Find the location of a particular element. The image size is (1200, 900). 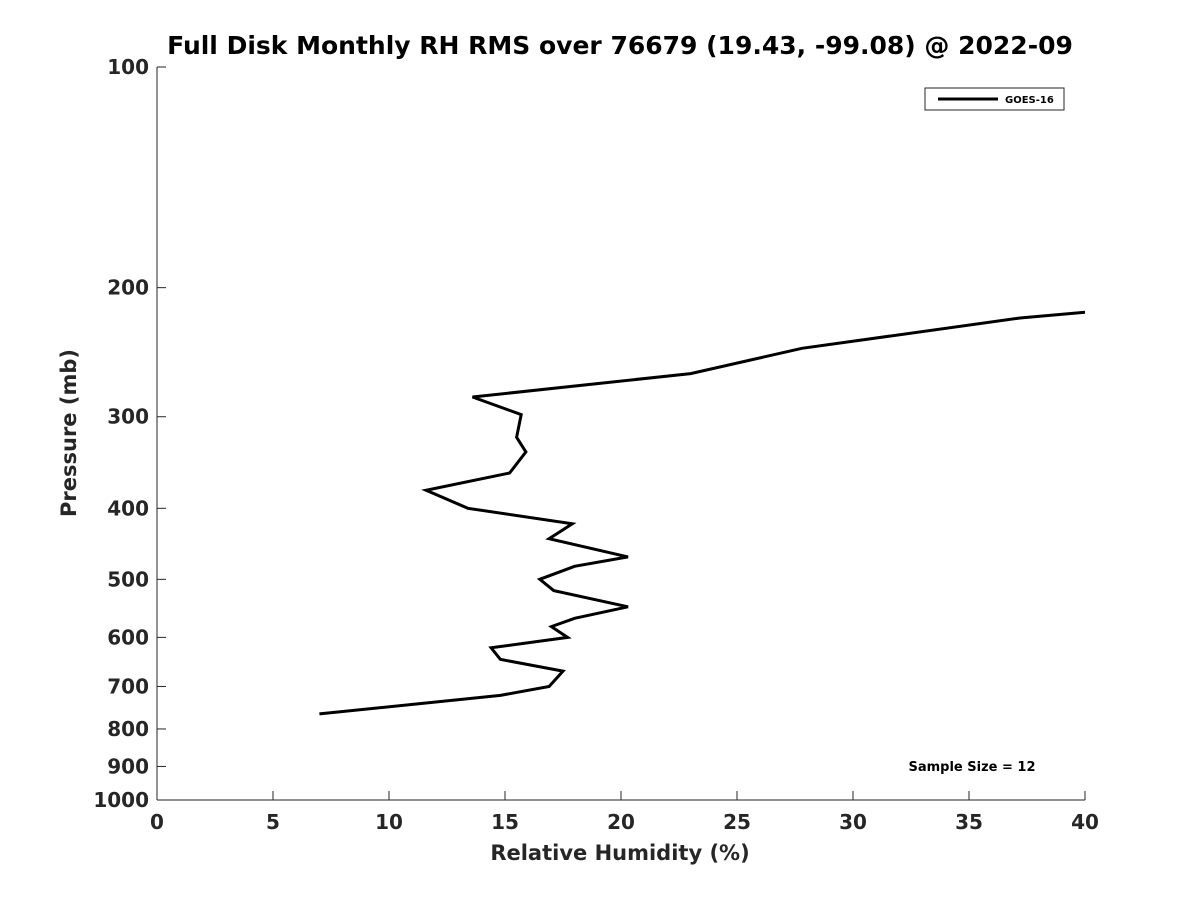

x-tick-label: 20 is located at coordinates (621, 822).